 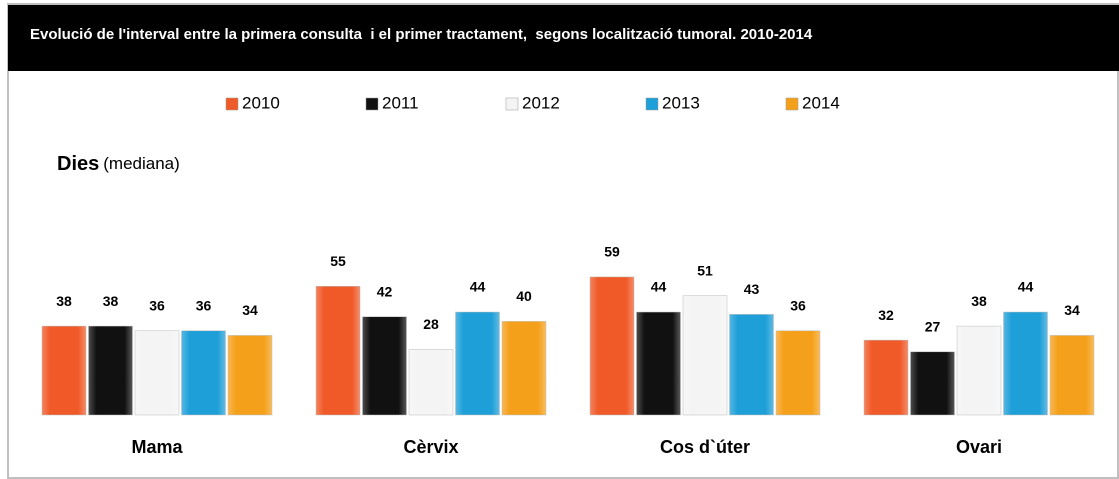 What do you see at coordinates (752, 289) in the screenshot?
I see `value-label: 43` at bounding box center [752, 289].